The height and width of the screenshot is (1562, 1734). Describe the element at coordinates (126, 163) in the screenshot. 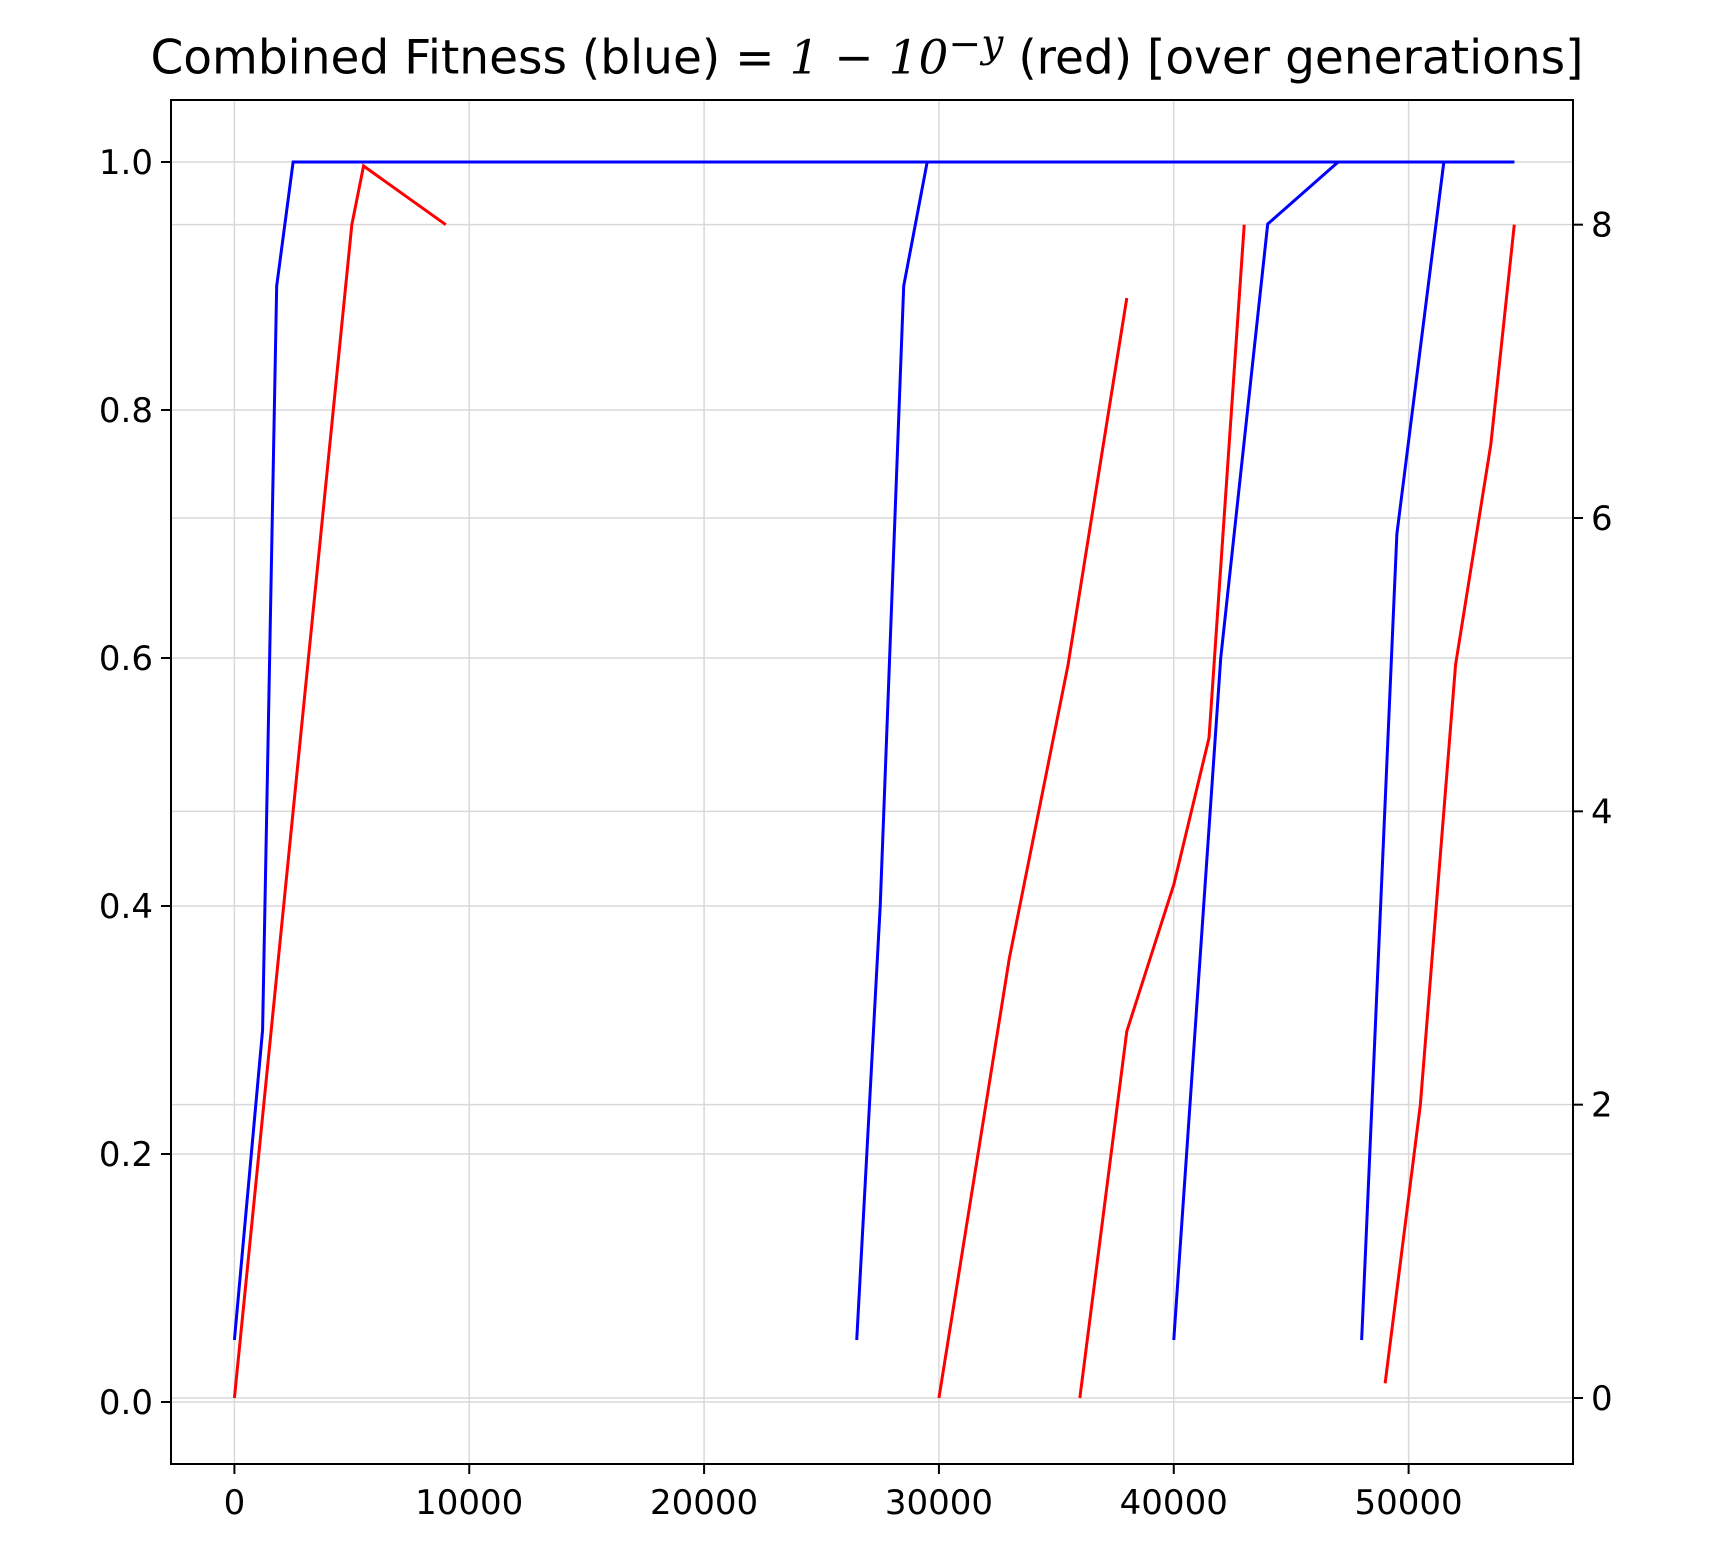

I see `y-tick-label: 1.0` at that location.